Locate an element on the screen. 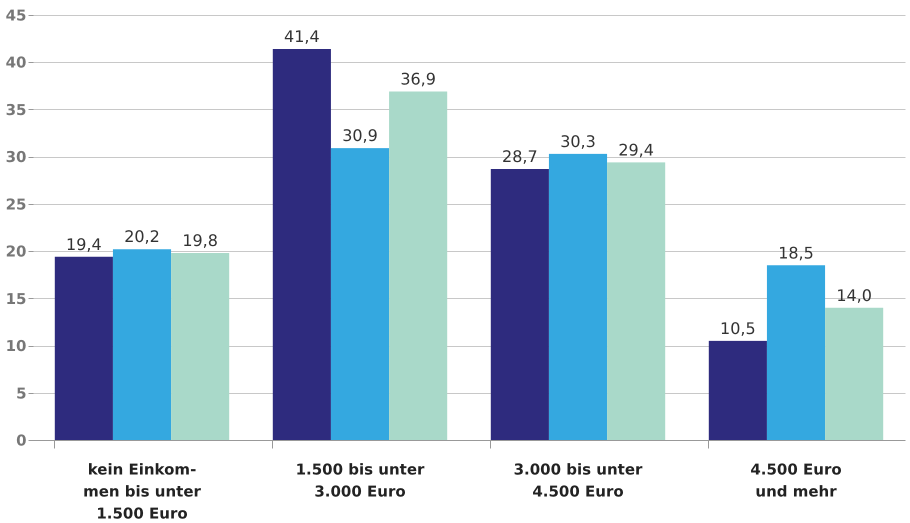  y-tick-label: 15 is located at coordinates (16, 299).